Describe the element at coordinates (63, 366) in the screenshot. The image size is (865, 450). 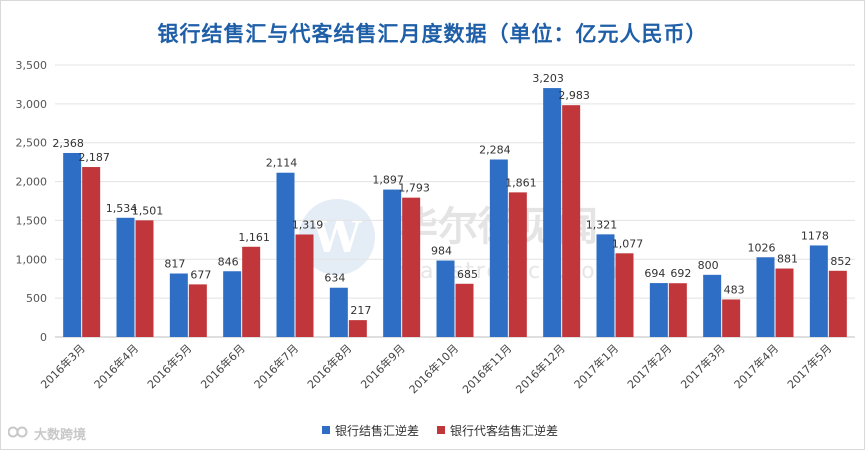
I see `x-tick-label: 2016年3月` at that location.